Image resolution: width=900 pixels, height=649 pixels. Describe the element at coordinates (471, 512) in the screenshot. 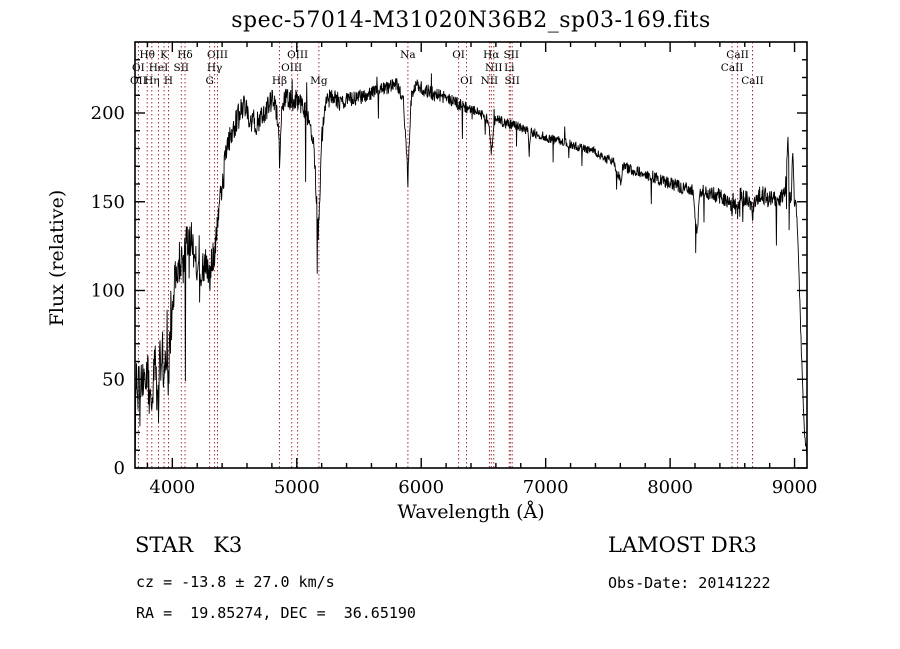

I see `x-axis-label: Wavelength (Å)` at that location.